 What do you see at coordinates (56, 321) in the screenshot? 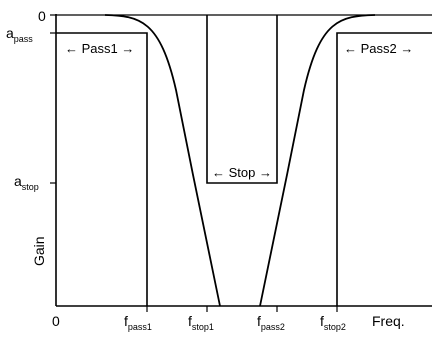
I see `x-label-zero: 0` at bounding box center [56, 321].